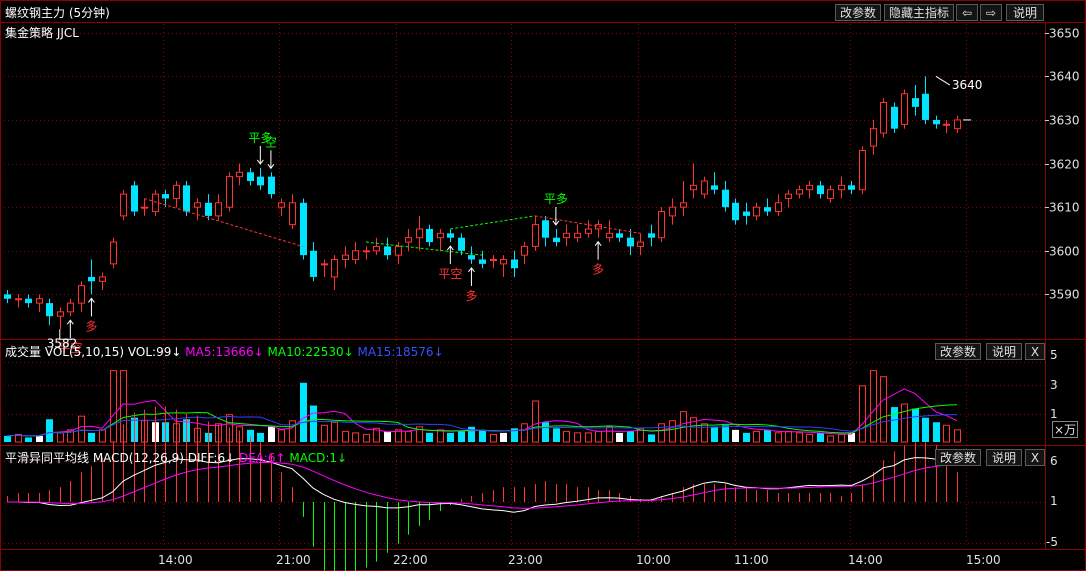 Image resolution: width=1086 pixels, height=571 pixels. I want to click on macd-params-button: 改参数, so click(958, 457).